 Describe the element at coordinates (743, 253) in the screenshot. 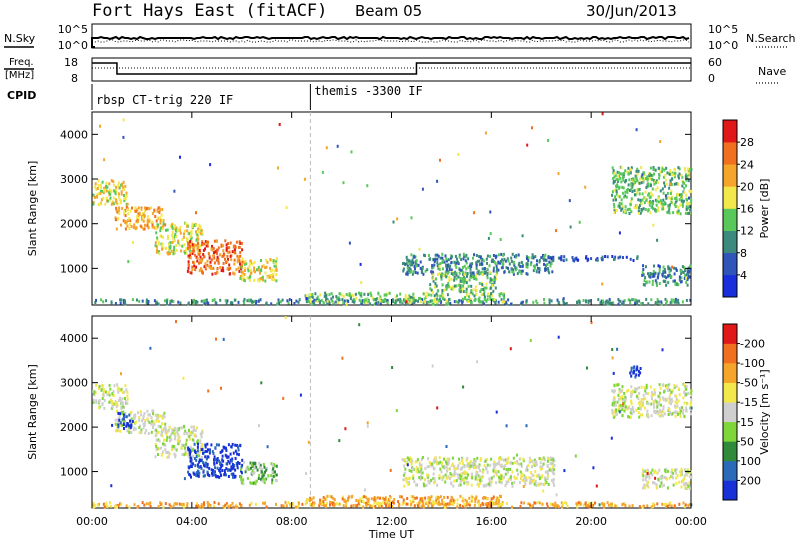

I see `colorbar-tick-label: 8` at that location.